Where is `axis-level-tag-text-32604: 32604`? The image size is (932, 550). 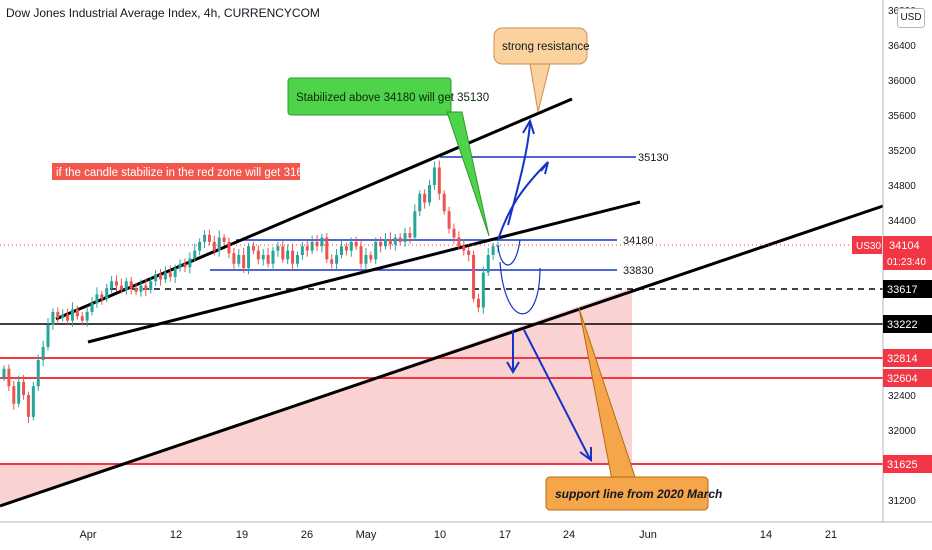
axis-level-tag-text-32604: 32604 is located at coordinates (902, 379).